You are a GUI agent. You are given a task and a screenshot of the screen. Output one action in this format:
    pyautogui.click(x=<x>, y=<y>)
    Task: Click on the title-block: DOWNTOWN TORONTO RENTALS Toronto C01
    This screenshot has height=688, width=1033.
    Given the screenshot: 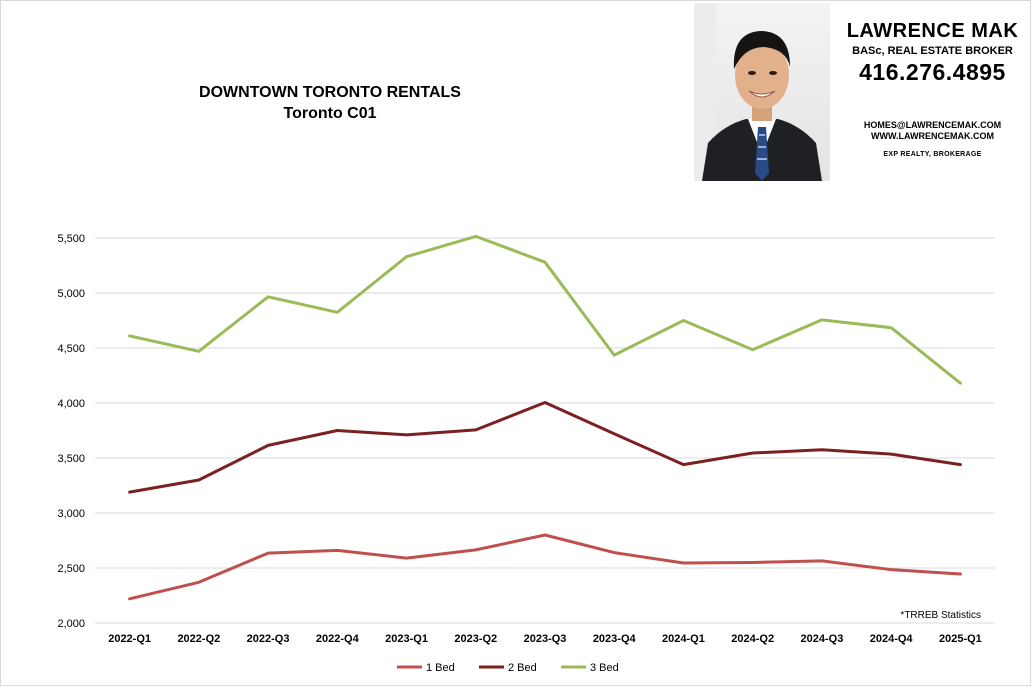 What is the action you would take?
    pyautogui.click(x=330, y=103)
    